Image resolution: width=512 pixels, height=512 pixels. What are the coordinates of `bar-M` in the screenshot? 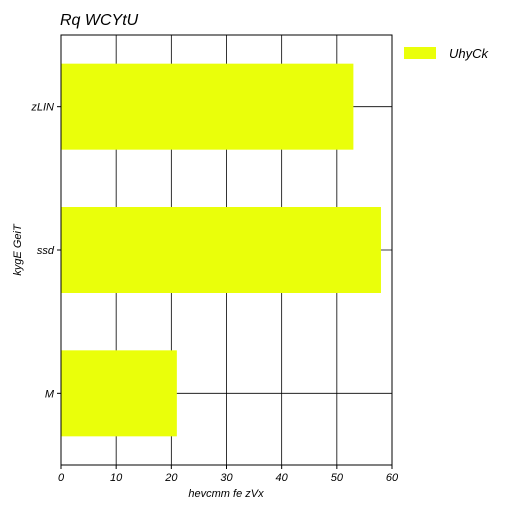 It's located at (119, 393).